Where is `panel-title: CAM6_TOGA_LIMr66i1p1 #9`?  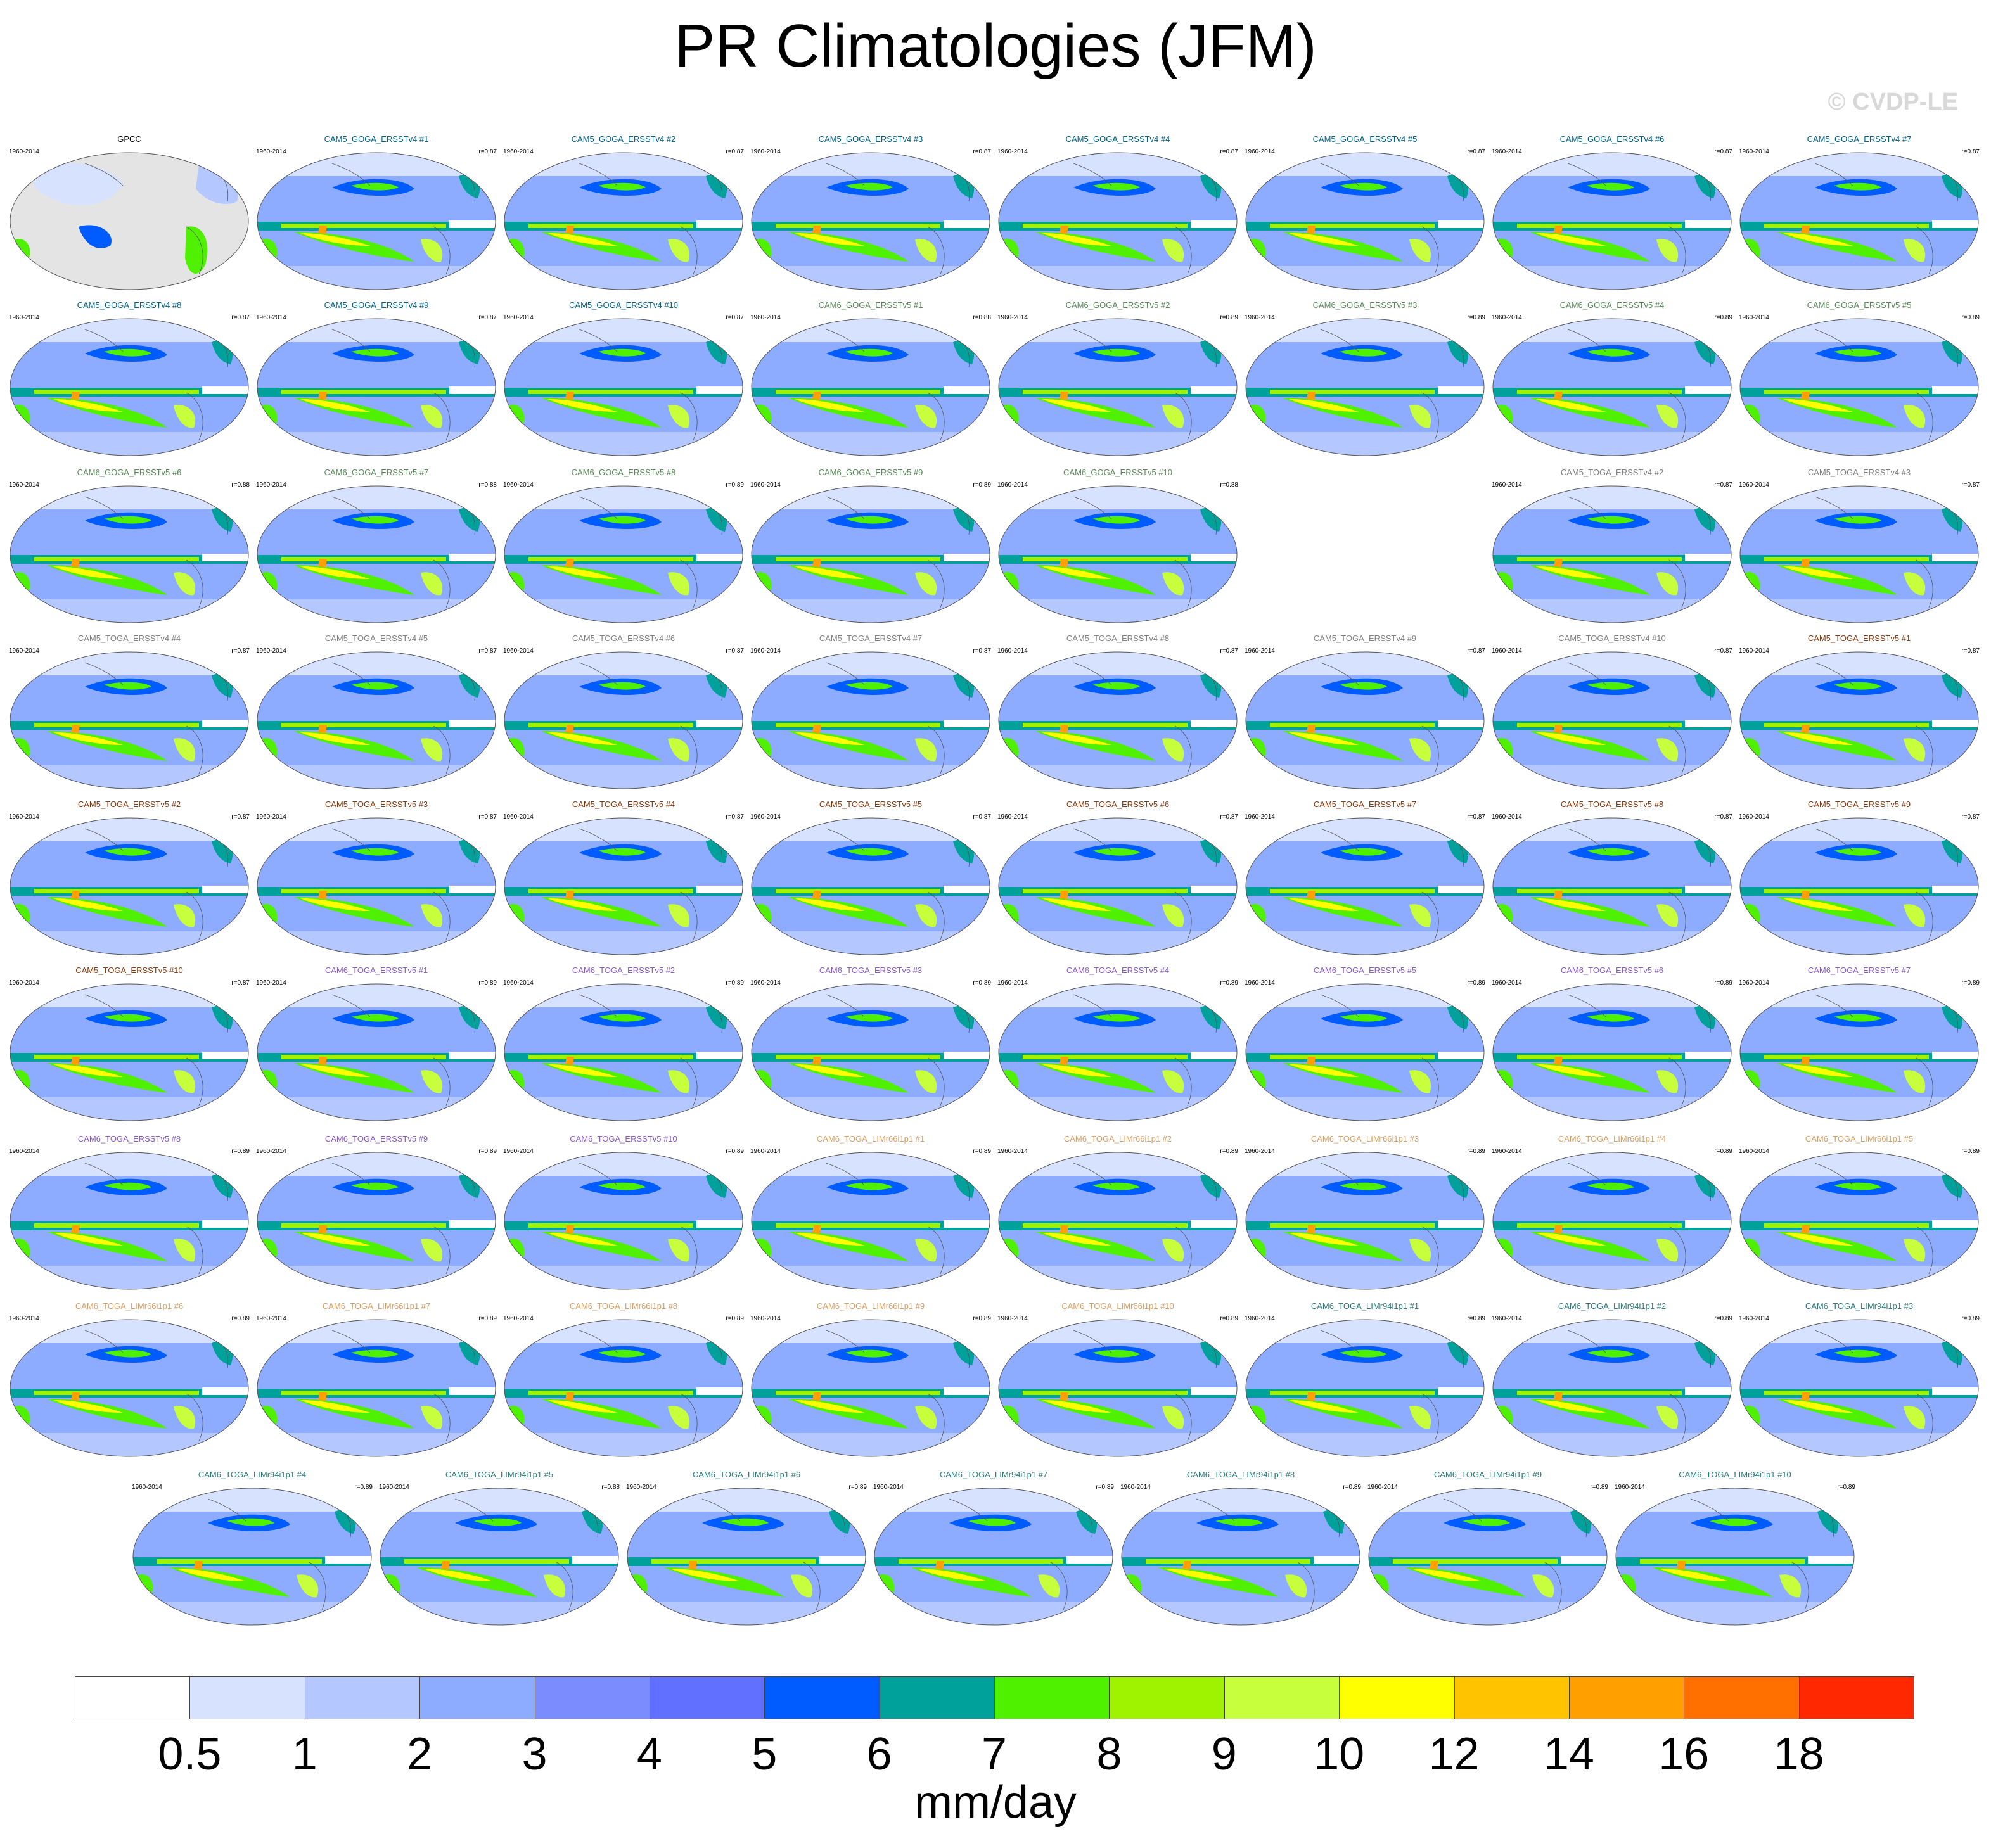 panel-title: CAM6_TOGA_LIMr66i1p1 #9 is located at coordinates (870, 1306).